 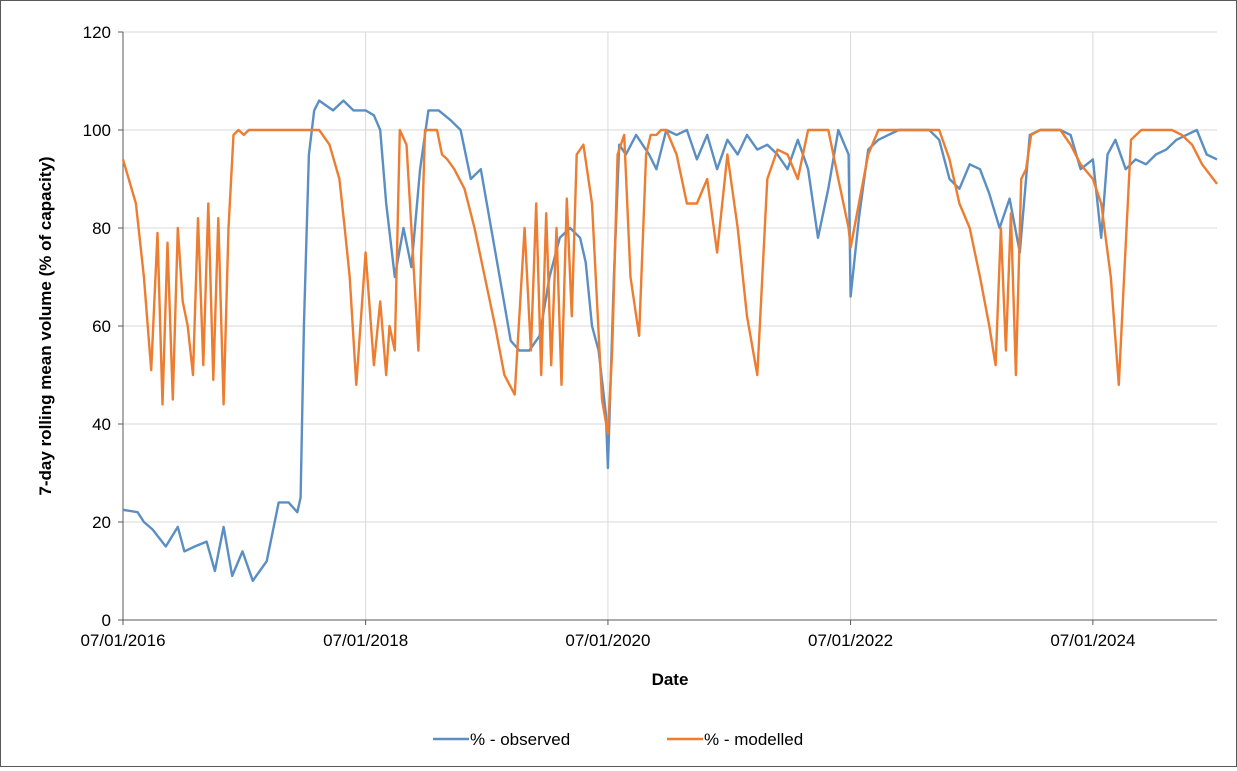 I want to click on x-axis-title: Date, so click(x=670, y=679).